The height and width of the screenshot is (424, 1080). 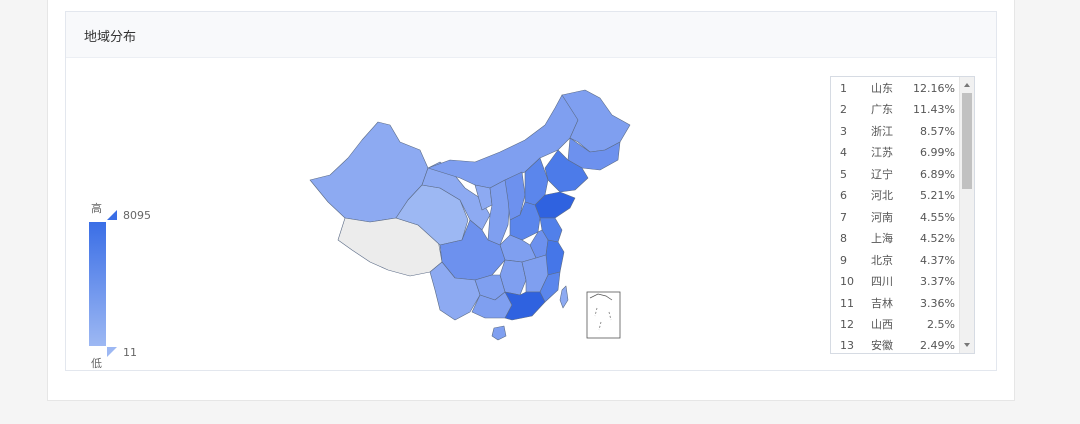 What do you see at coordinates (966, 215) in the screenshot?
I see `list-scrollbar` at bounding box center [966, 215].